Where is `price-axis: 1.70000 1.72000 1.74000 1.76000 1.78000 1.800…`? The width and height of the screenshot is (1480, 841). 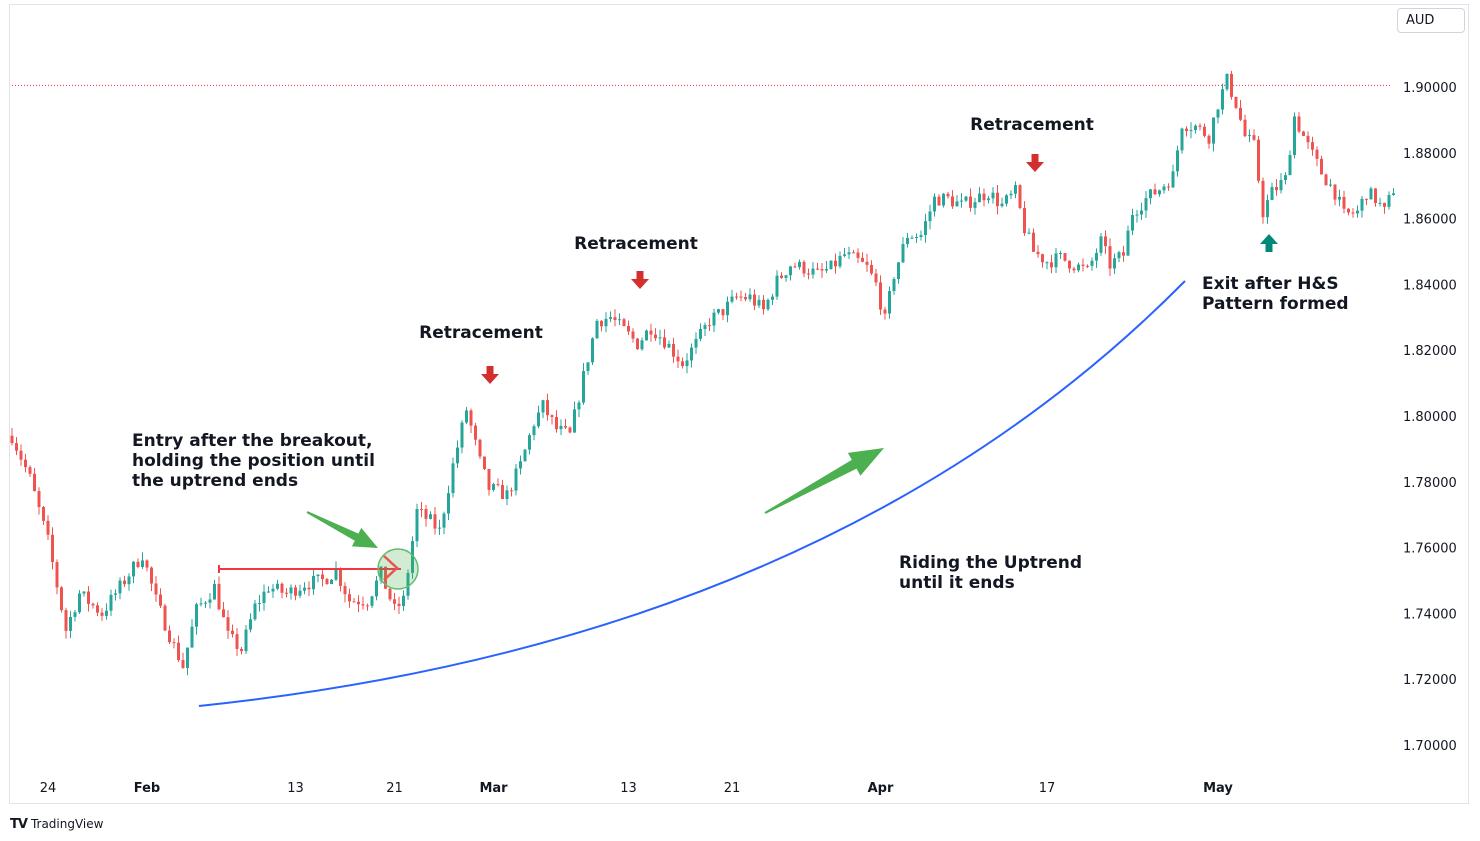 price-axis: 1.70000 1.72000 1.74000 1.76000 1.78000 1.800… is located at coordinates (1430, 417).